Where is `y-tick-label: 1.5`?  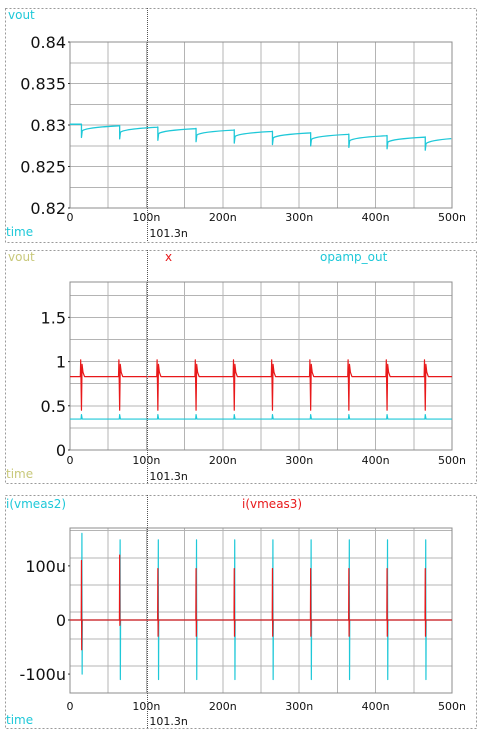 y-tick-label: 1.5 is located at coordinates (53, 317).